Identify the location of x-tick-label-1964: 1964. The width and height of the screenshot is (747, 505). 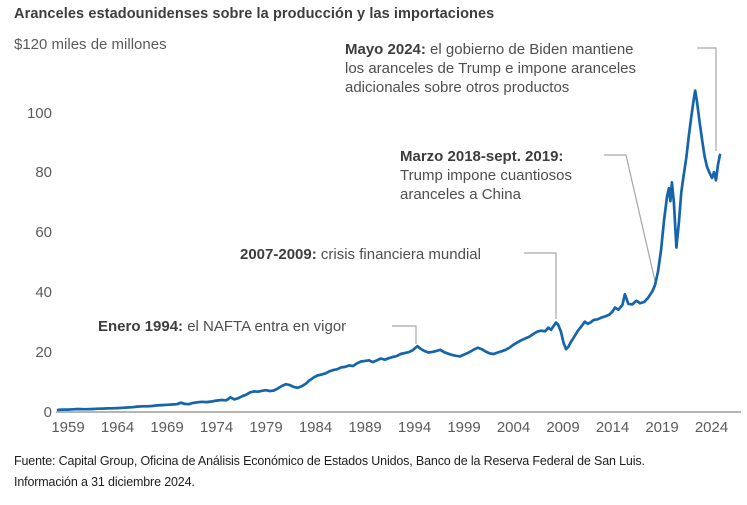
(117, 427).